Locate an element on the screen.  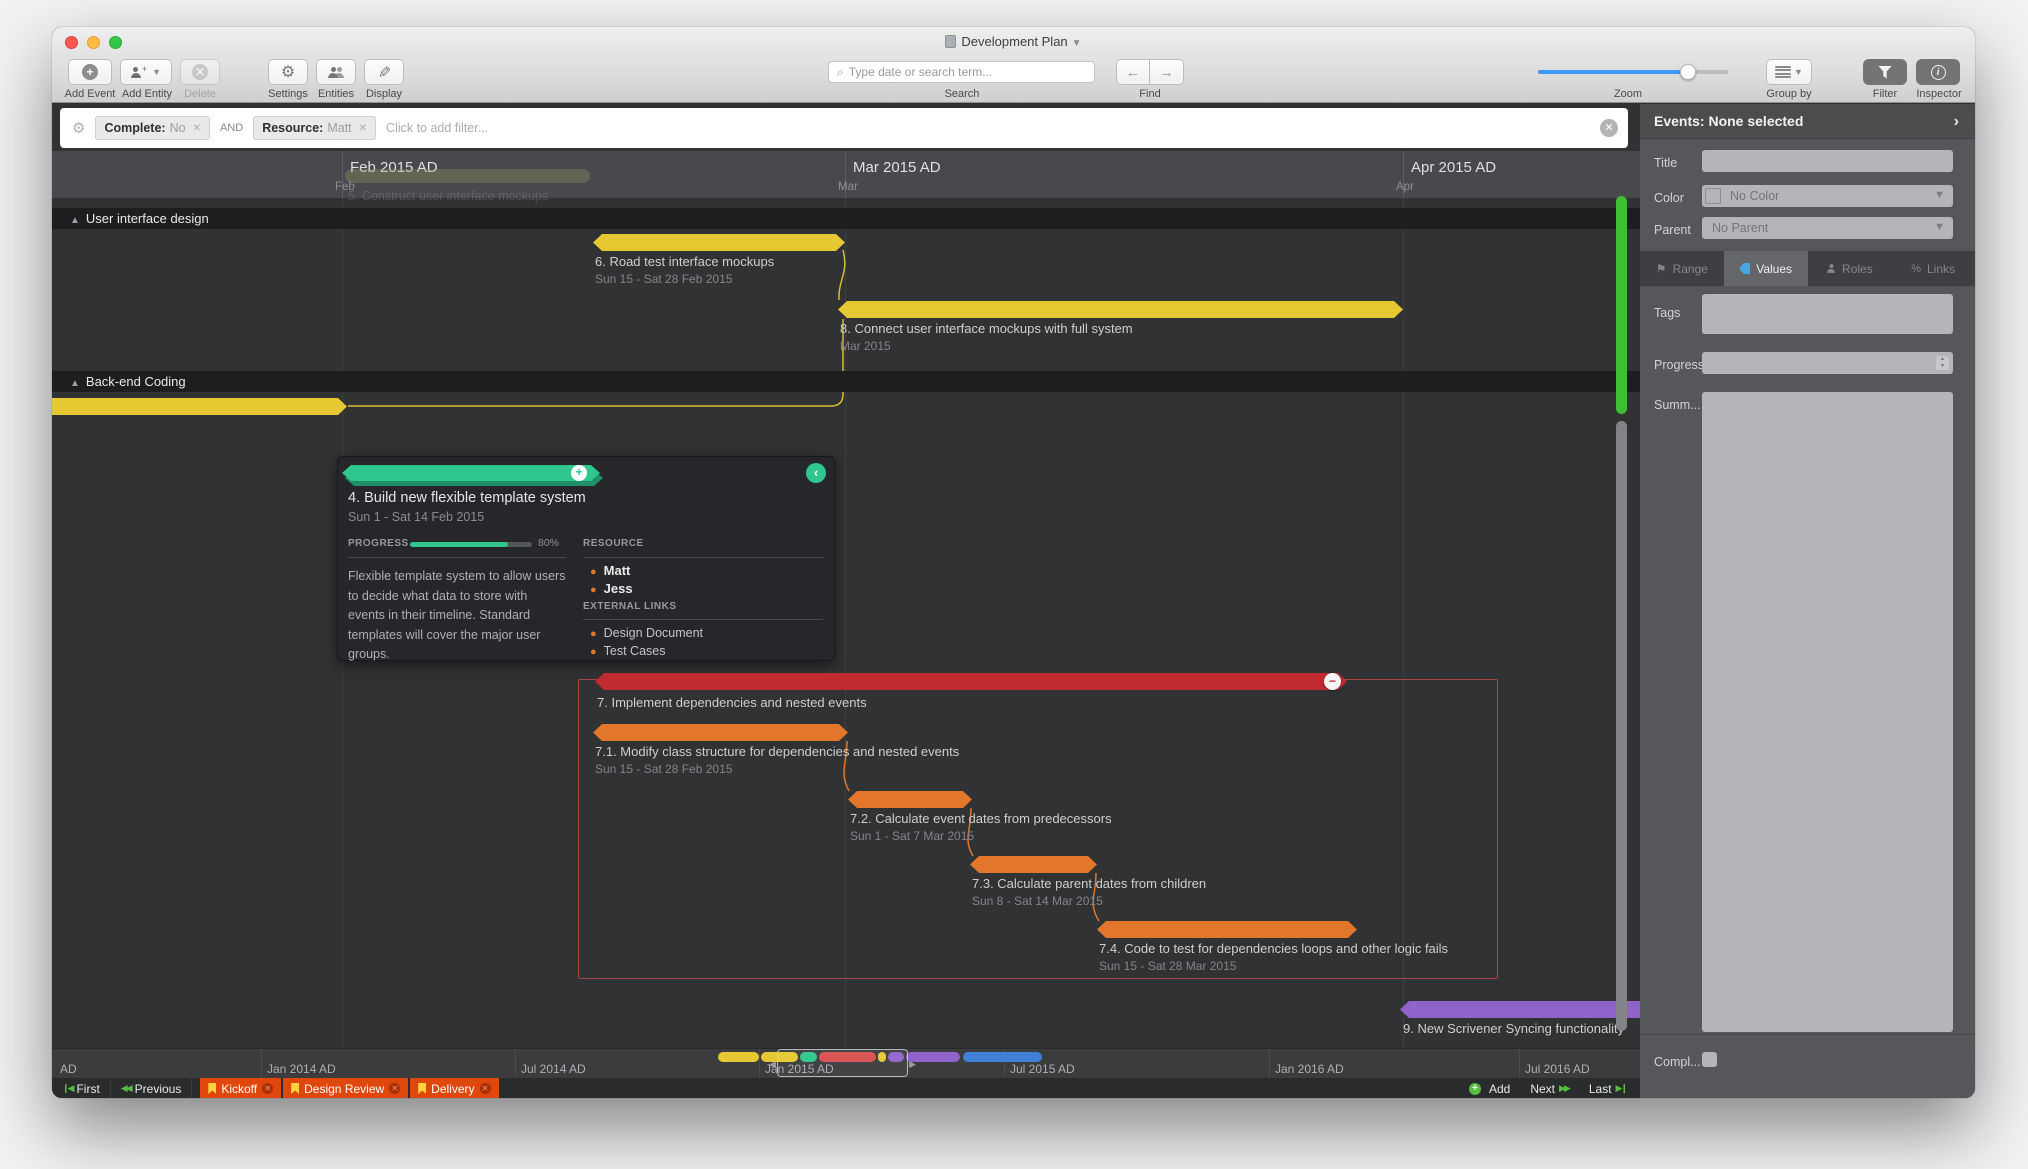
tab-roles: Roles is located at coordinates (1850, 268).